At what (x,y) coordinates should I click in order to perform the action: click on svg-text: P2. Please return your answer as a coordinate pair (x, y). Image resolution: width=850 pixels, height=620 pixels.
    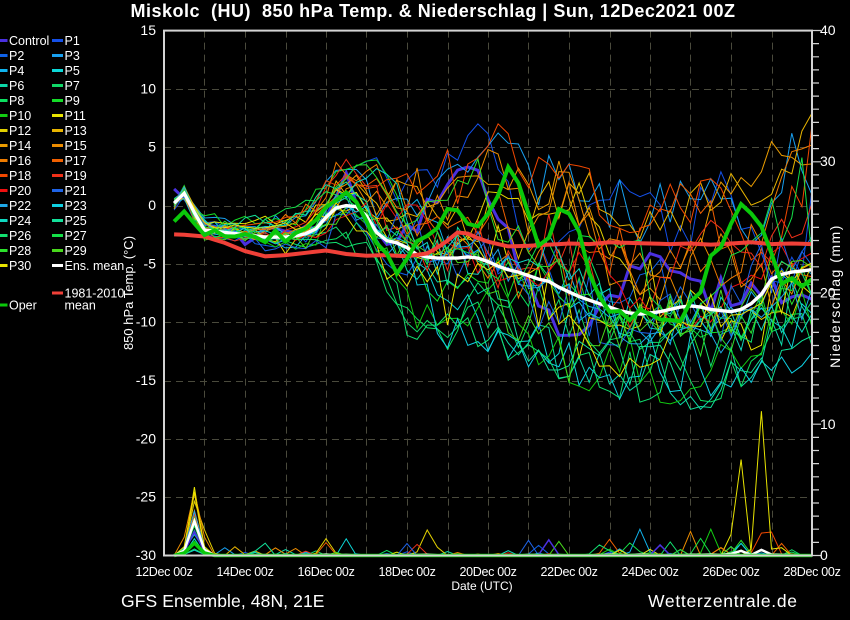
    Looking at the image, I should click on (16, 56).